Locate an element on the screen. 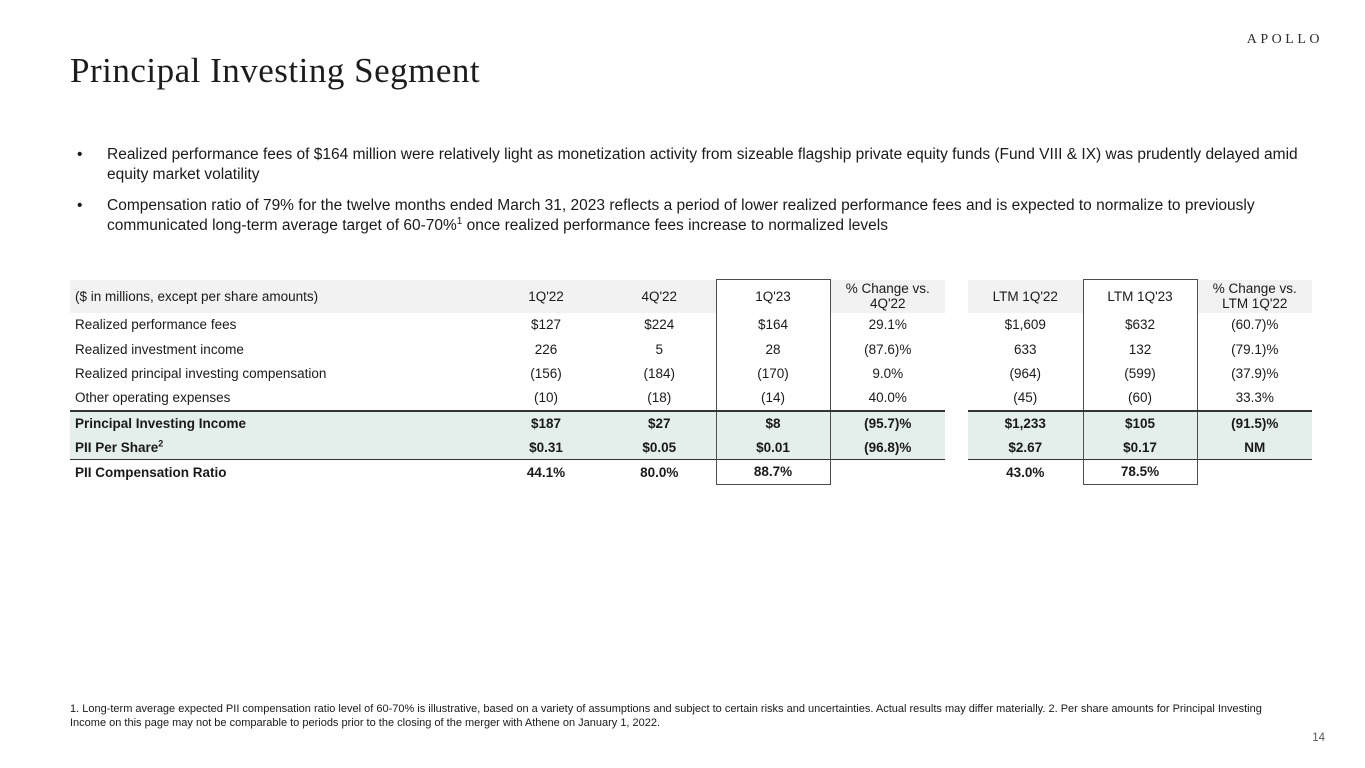 This screenshot has width=1365, height=768. cell: 78.5% is located at coordinates (1140, 472).